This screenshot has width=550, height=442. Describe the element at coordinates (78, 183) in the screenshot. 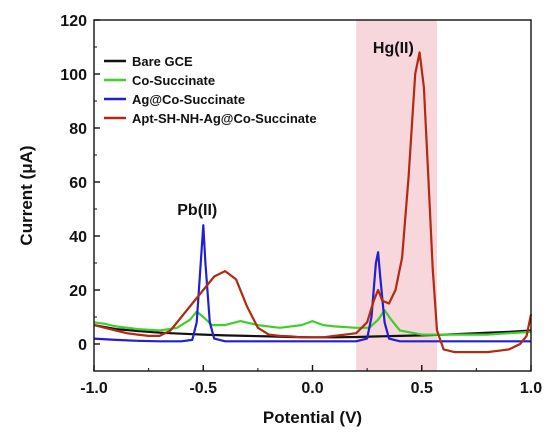

I see `y-tick-label: 60` at that location.